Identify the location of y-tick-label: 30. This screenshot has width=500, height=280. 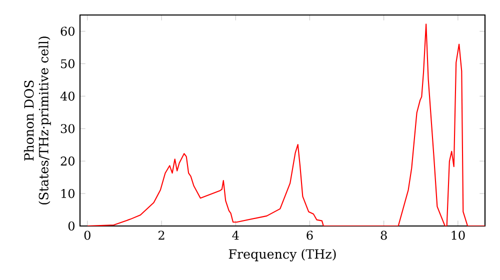
(67, 129).